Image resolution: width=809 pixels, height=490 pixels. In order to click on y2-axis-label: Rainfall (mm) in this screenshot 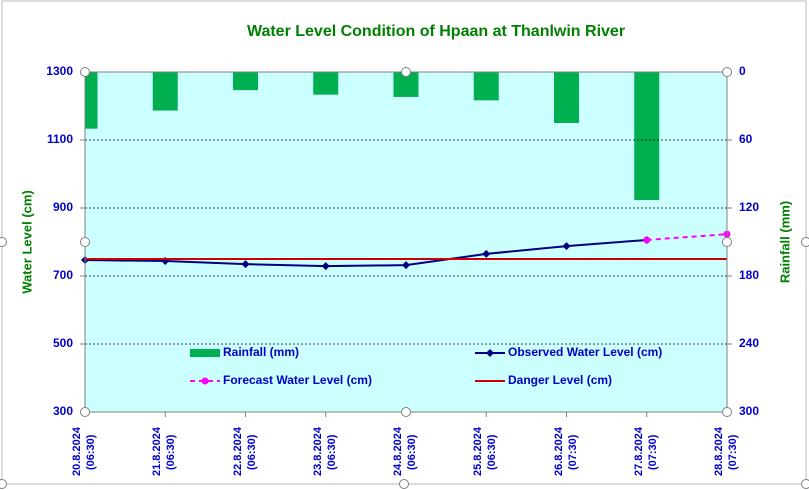, I will do `click(784, 242)`.